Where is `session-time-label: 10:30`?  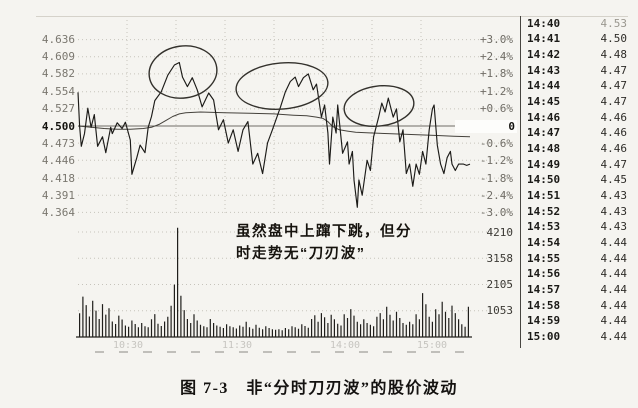
session-time-label: 10:30 is located at coordinates (128, 345).